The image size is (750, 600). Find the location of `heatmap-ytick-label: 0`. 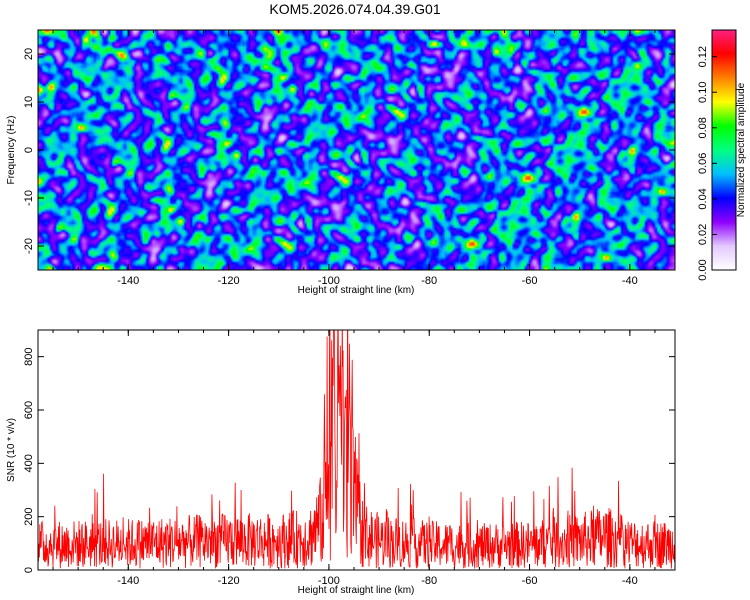

heatmap-ytick-label: 0 is located at coordinates (29, 150).